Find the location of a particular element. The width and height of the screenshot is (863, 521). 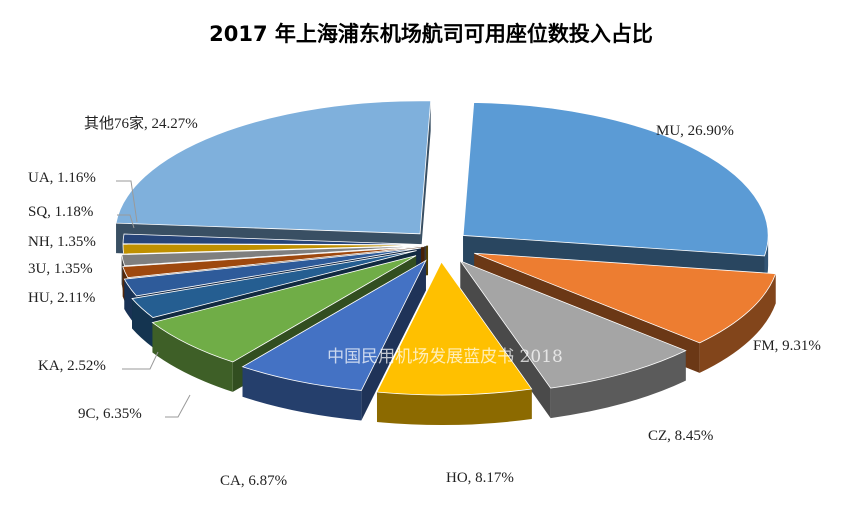

pie-slice-HO is located at coordinates (454, 328).